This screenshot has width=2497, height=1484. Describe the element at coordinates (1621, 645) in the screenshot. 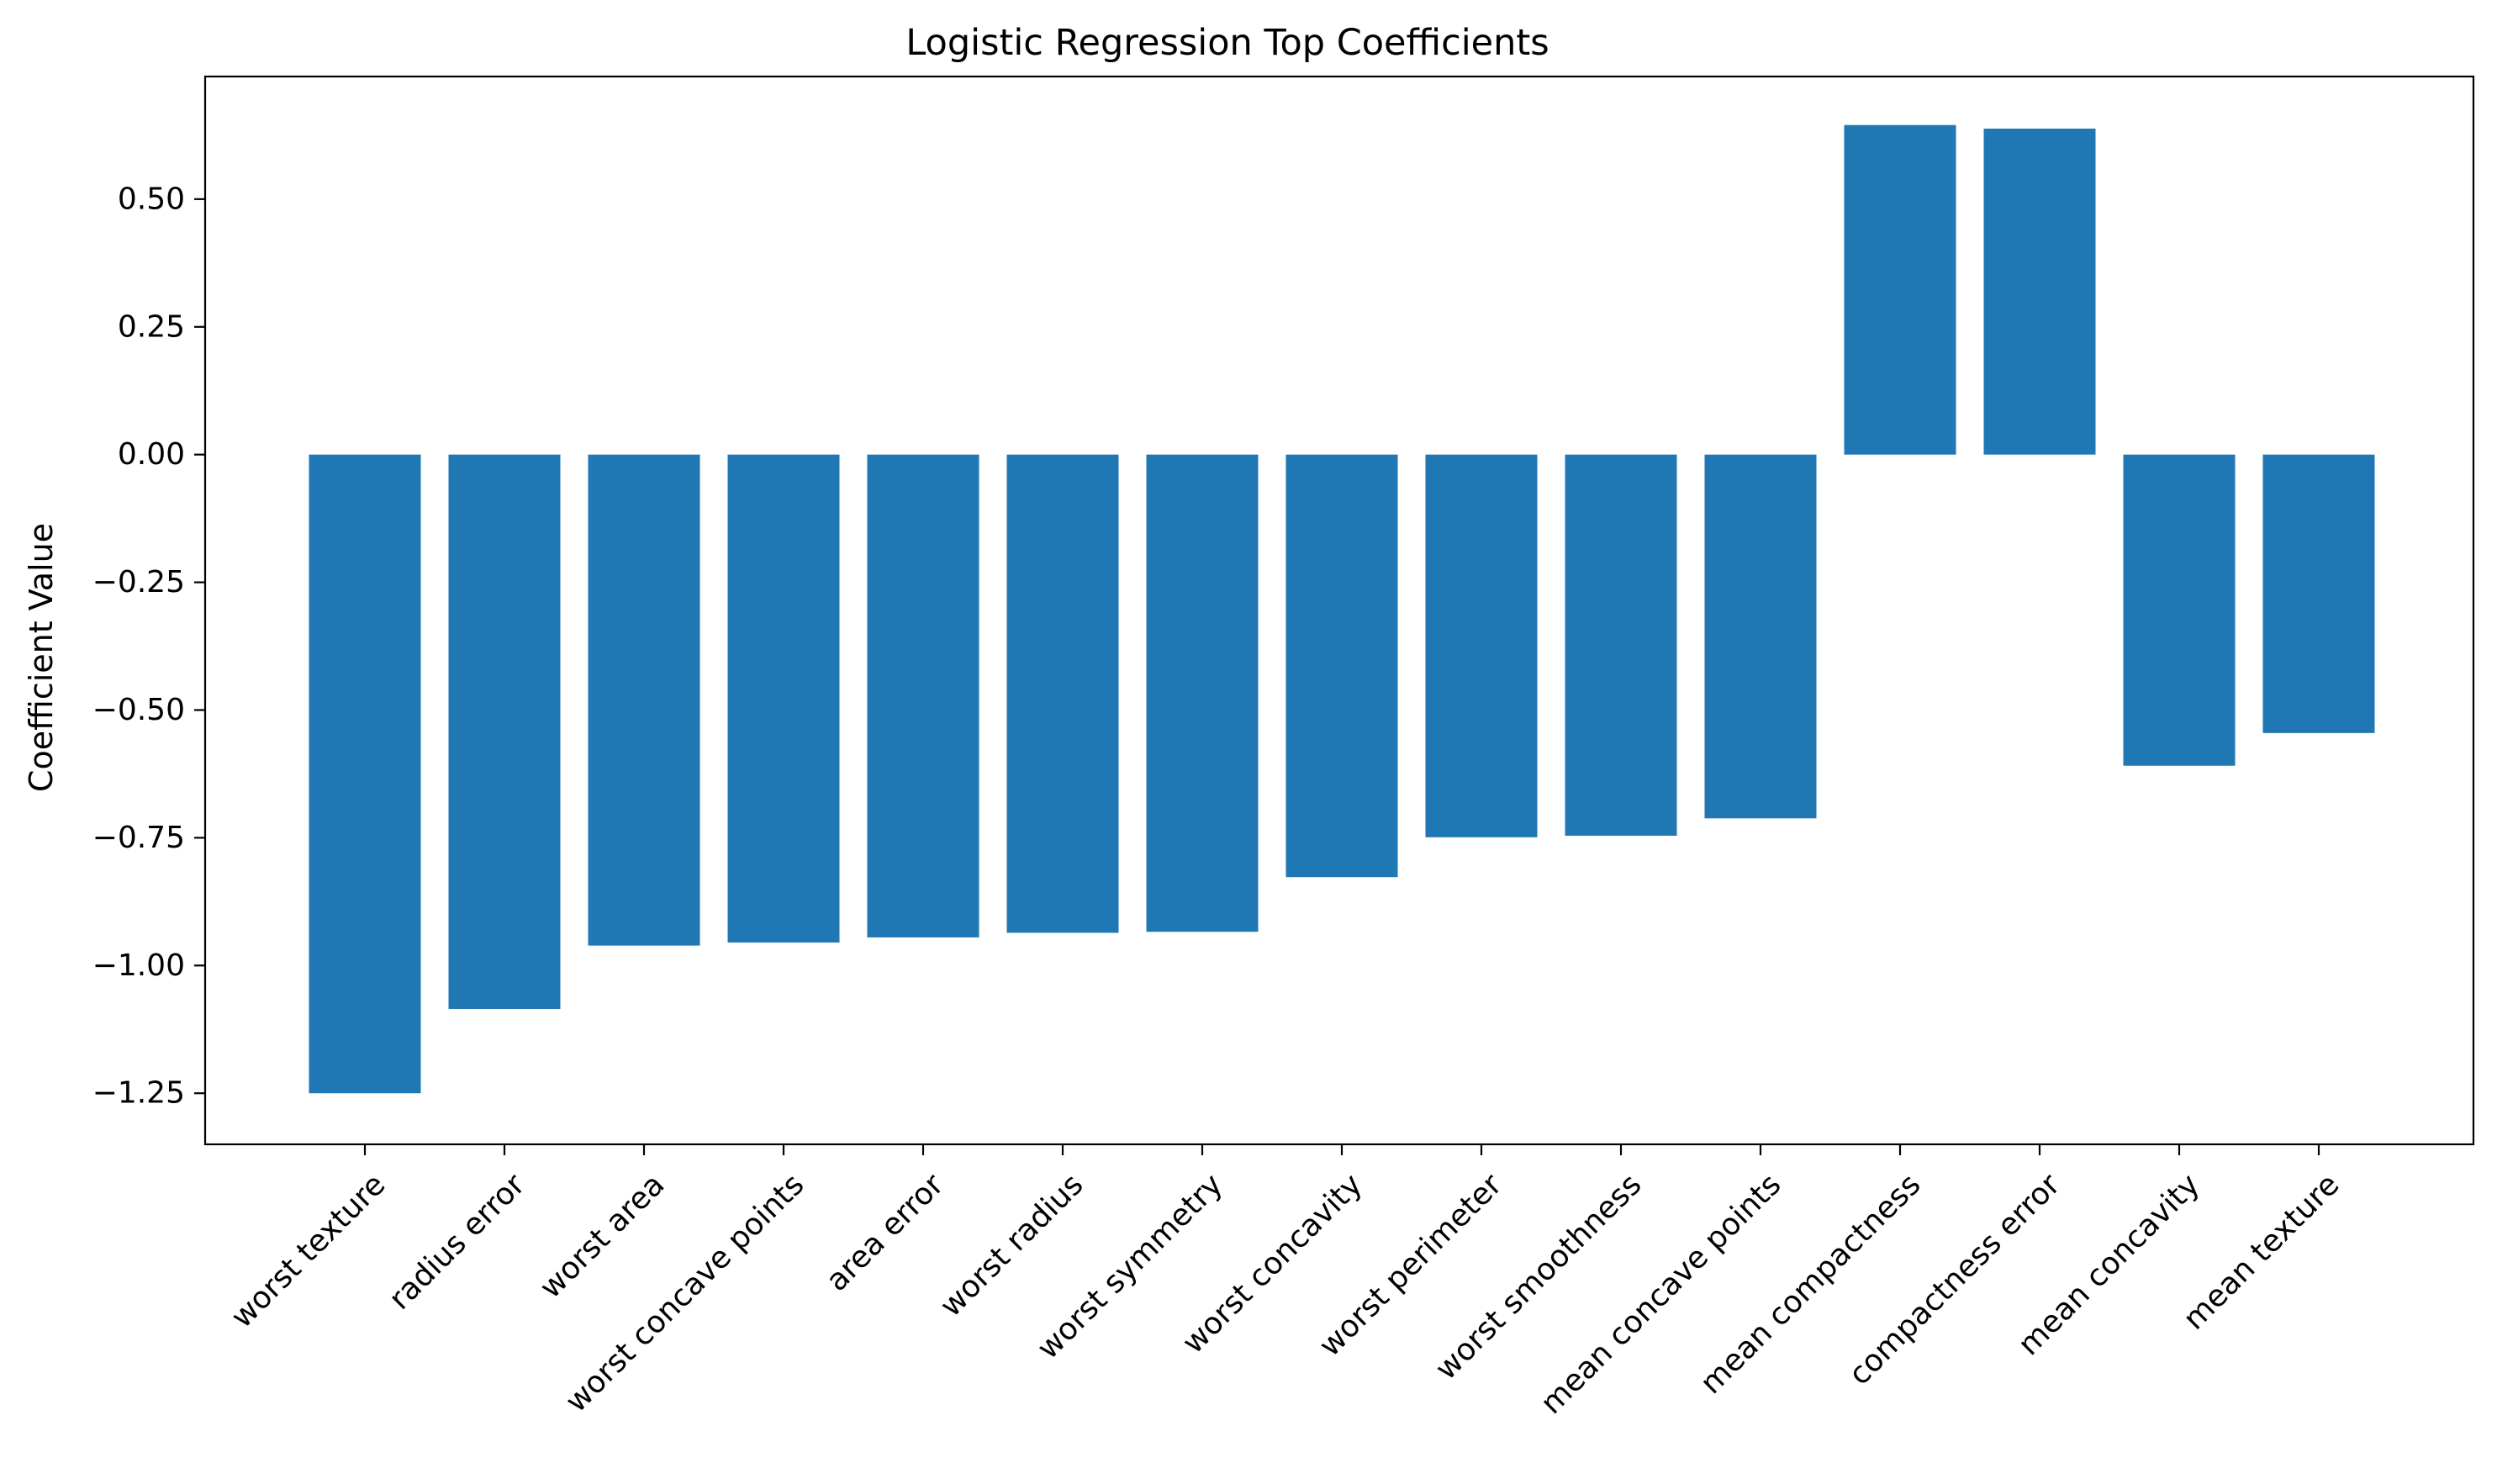

I see `bar-worst-smoothness` at that location.